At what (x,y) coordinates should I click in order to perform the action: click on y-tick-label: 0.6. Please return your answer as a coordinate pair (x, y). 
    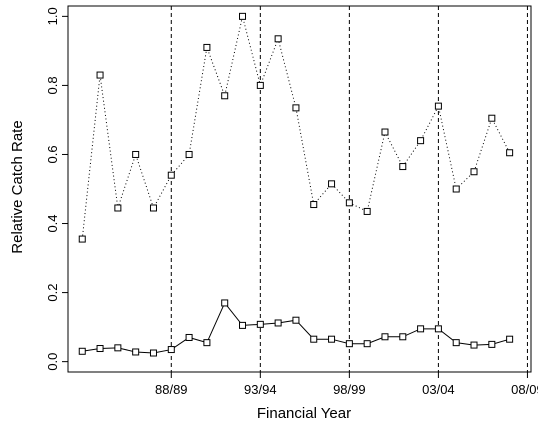
    Looking at the image, I should click on (52, 154).